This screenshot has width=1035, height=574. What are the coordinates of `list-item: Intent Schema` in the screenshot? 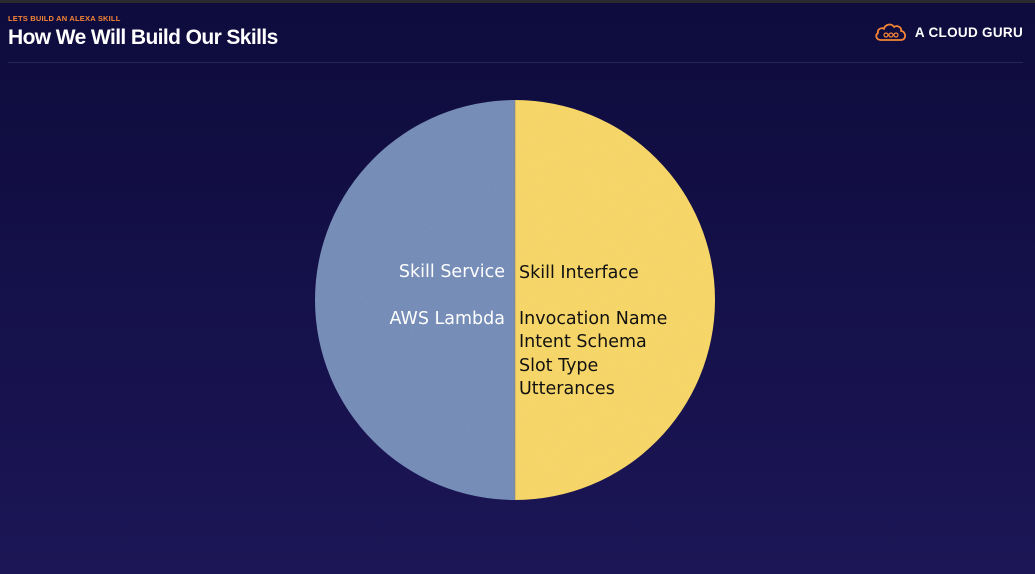 It's located at (583, 342).